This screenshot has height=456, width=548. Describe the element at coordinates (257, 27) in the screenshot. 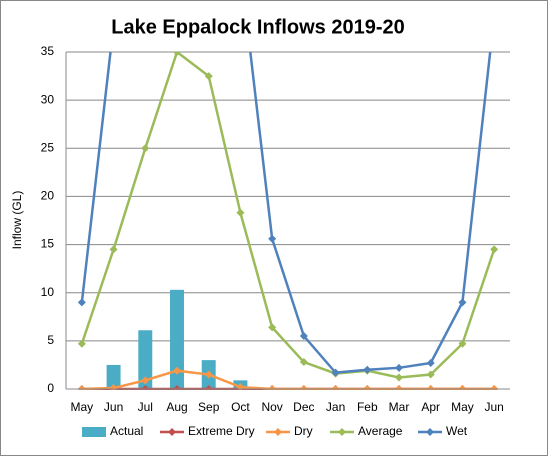

I see `chart-title: Lake Eppalock Inflows 2019-20` at that location.